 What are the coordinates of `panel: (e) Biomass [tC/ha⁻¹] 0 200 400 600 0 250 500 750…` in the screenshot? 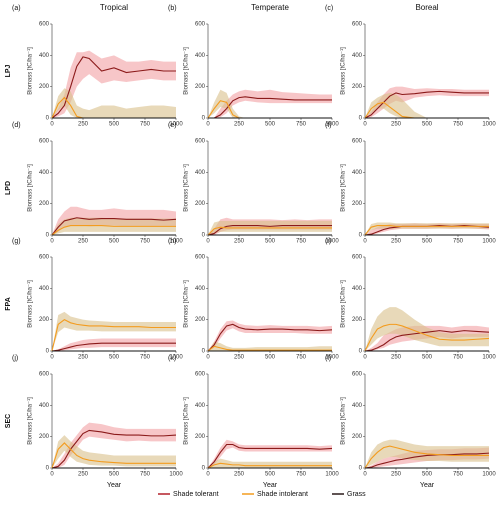 It's located at (253, 183).